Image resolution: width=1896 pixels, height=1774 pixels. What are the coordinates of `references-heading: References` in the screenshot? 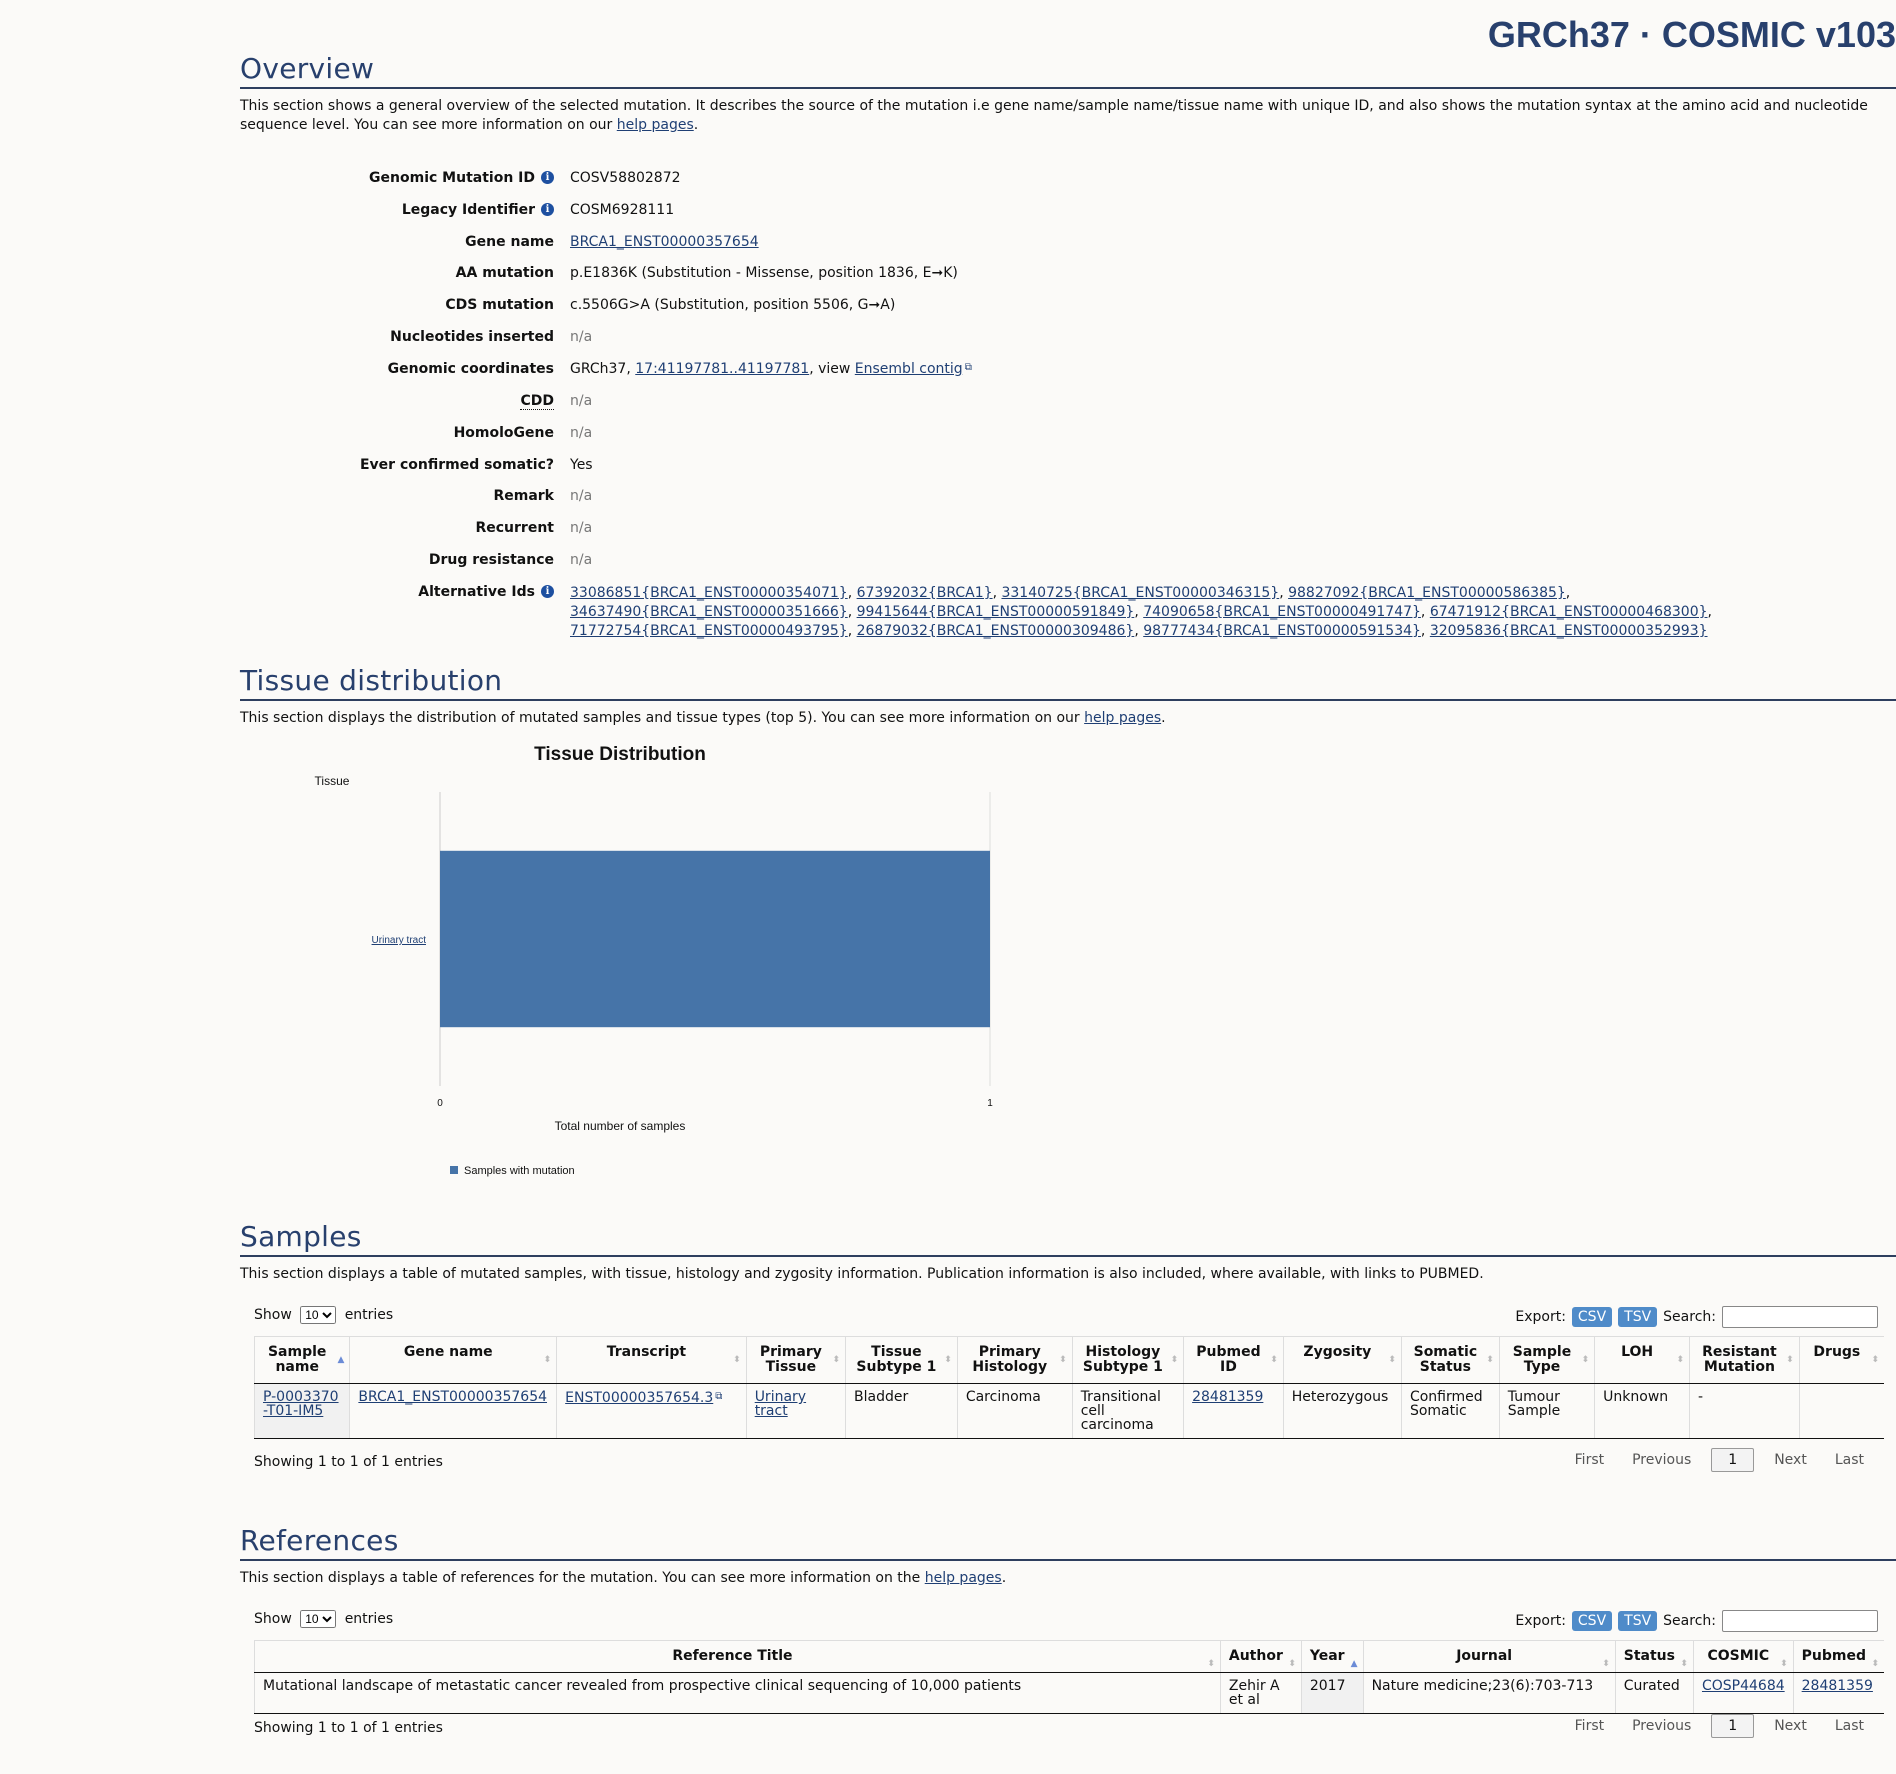 It's located at (1068, 1542).